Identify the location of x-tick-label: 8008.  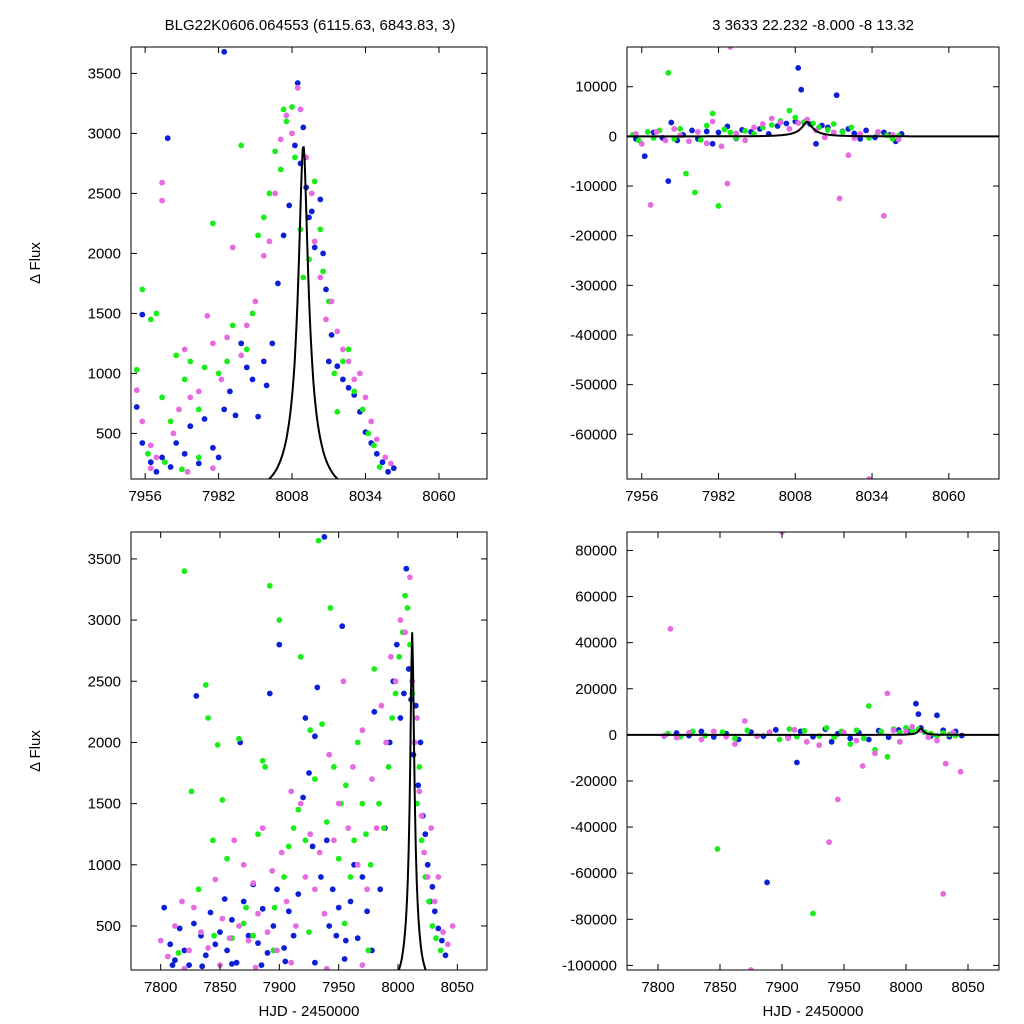
(795, 496).